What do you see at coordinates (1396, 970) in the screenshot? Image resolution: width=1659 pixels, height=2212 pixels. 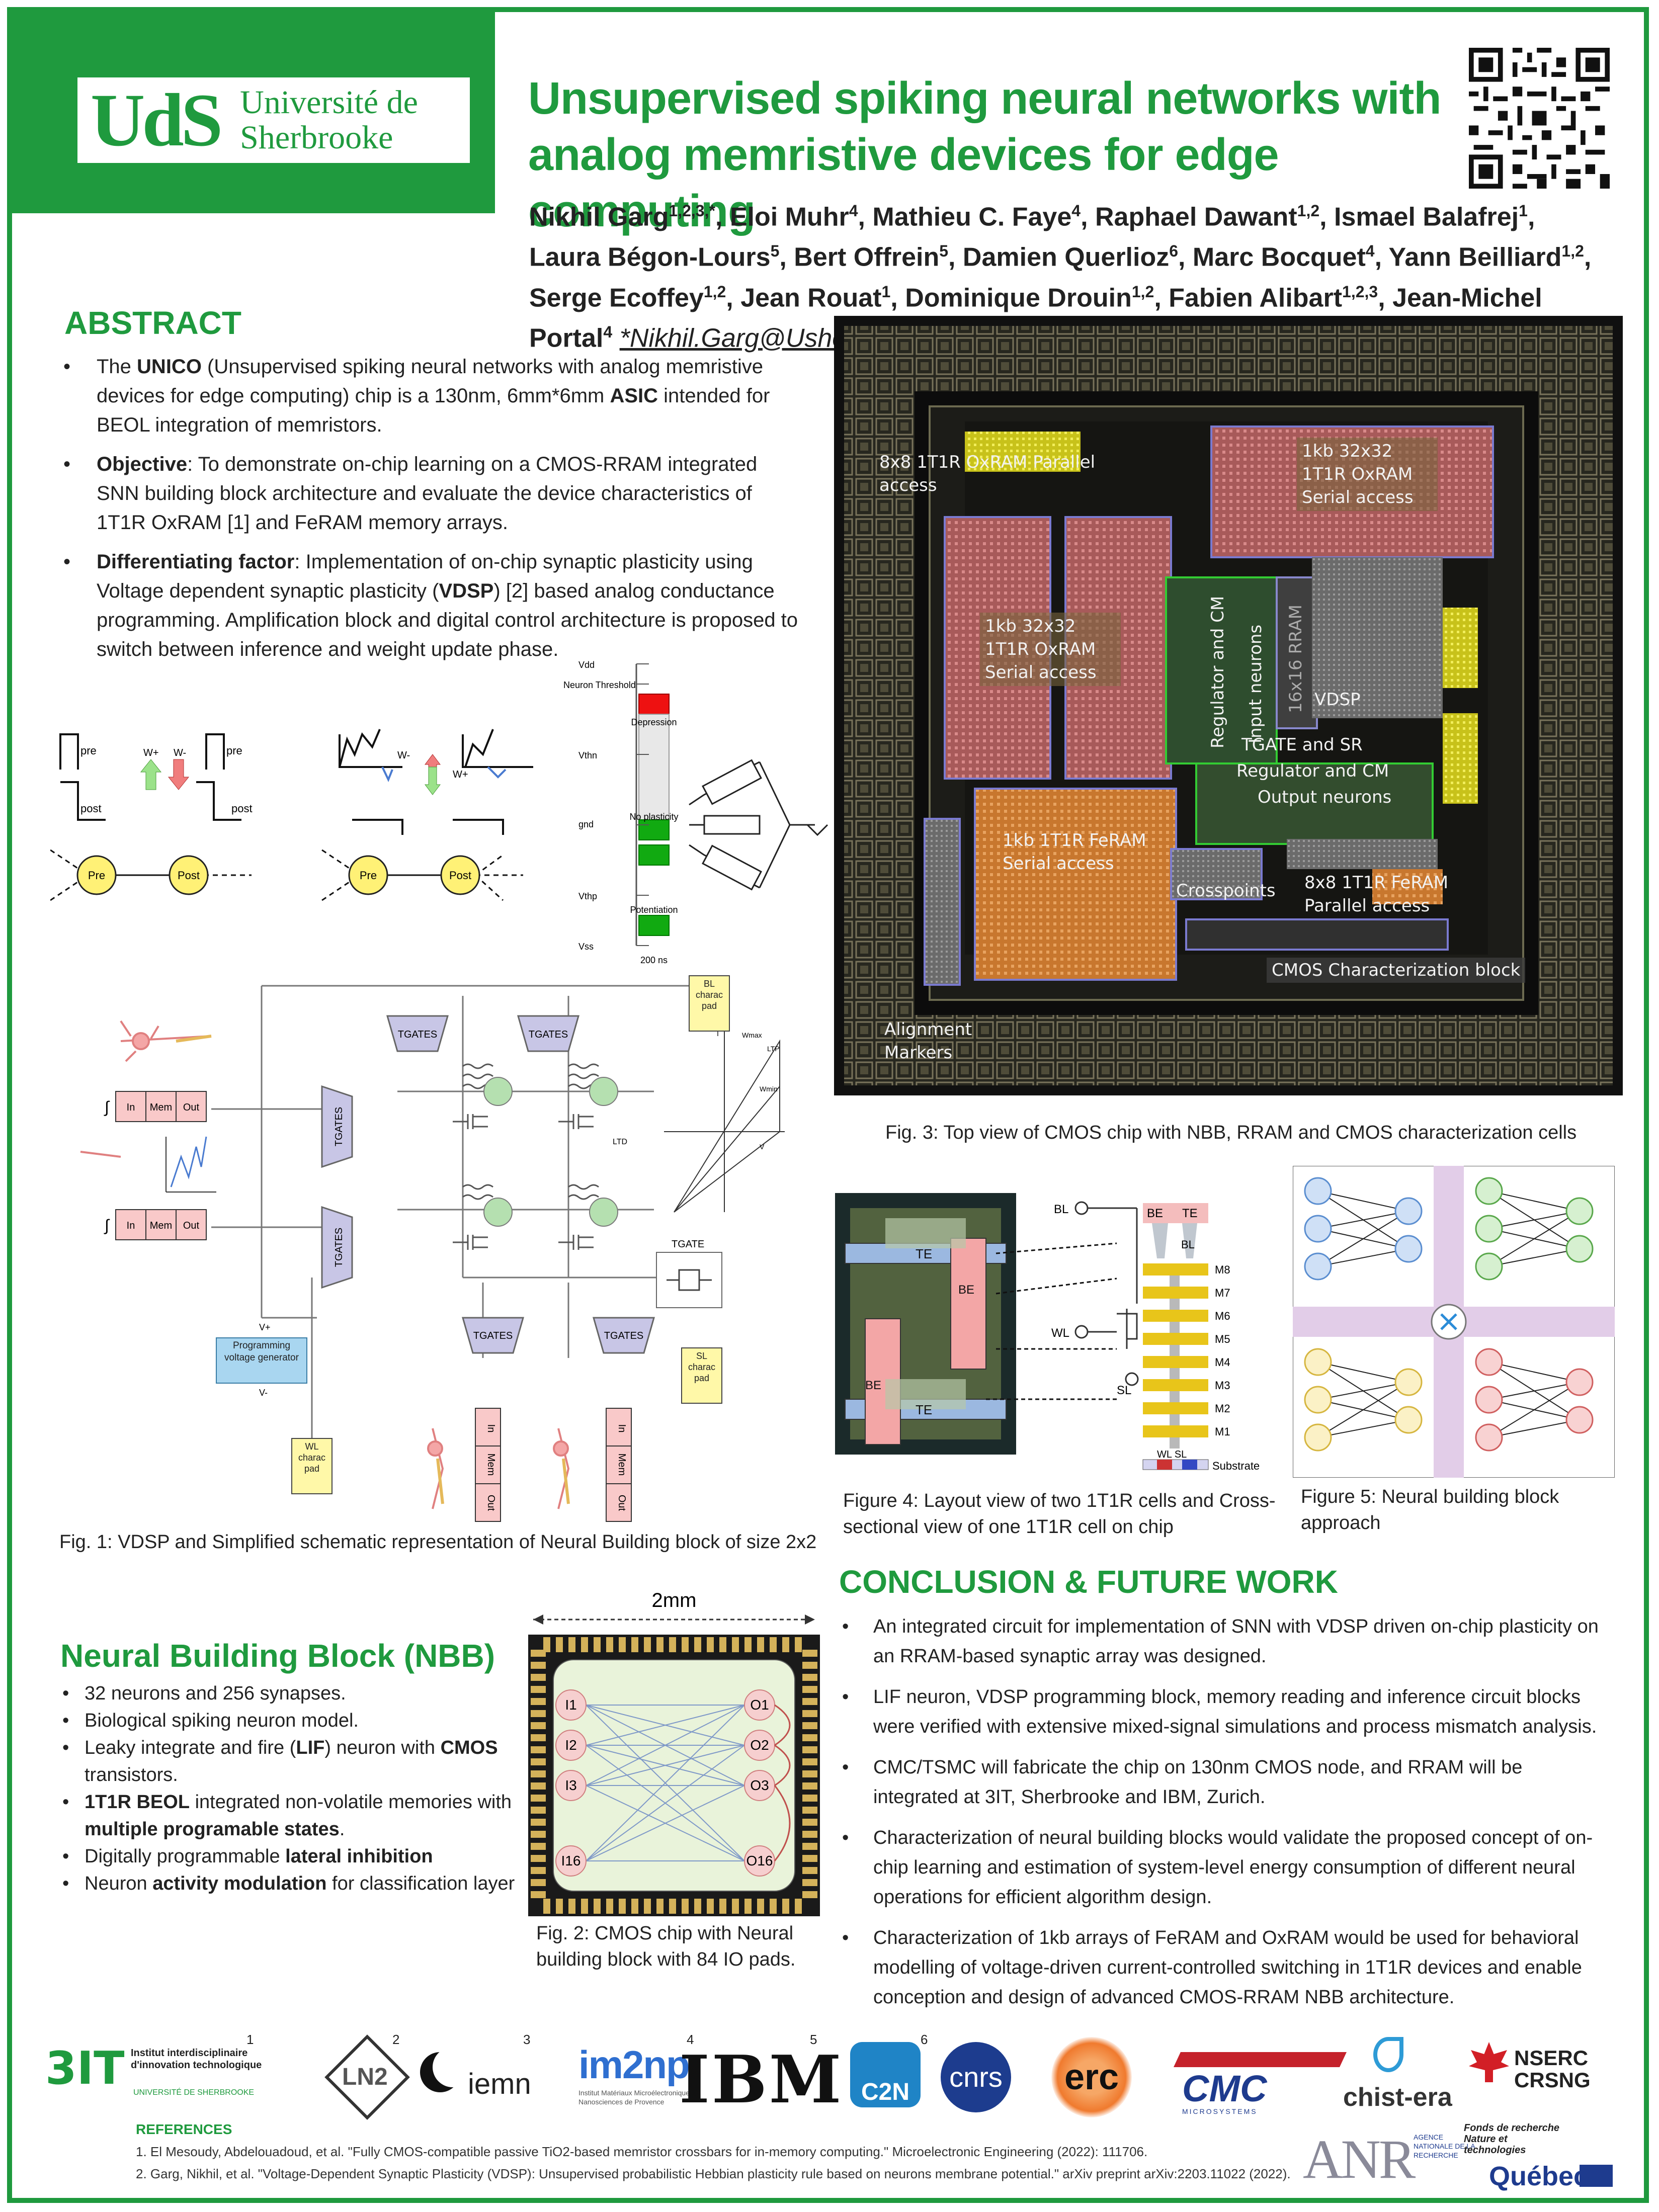 I see `label-cmos-char: CMOS Characterization block` at bounding box center [1396, 970].